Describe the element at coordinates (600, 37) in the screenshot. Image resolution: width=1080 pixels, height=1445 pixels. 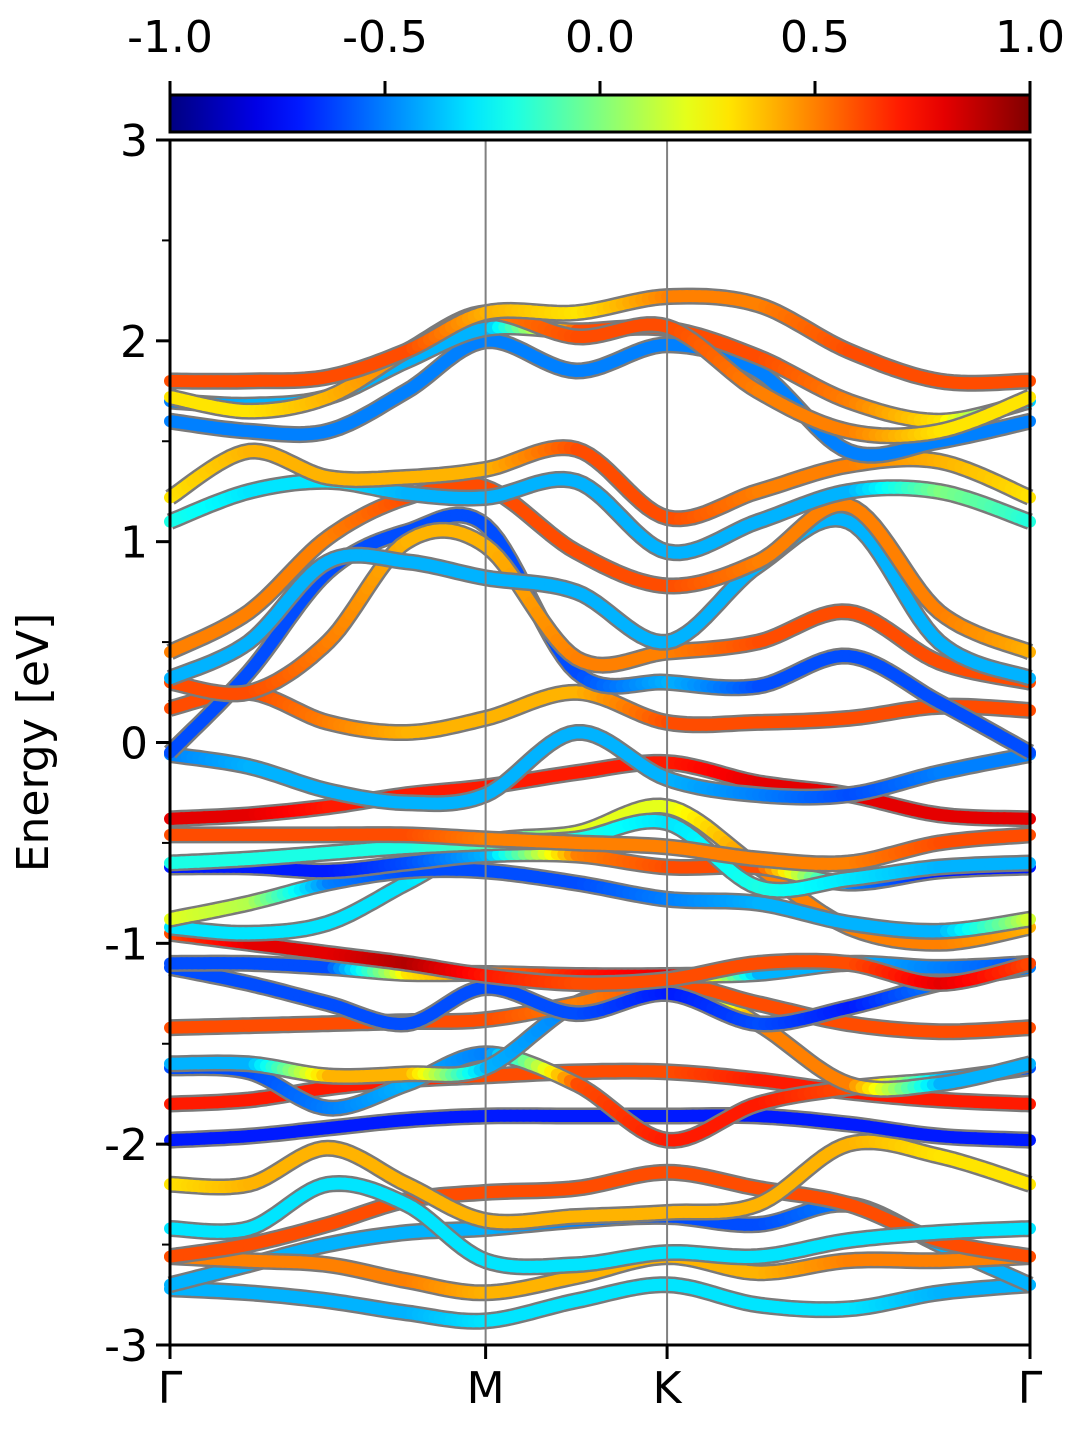
I see `colorbar-tick-label: 0.0` at that location.